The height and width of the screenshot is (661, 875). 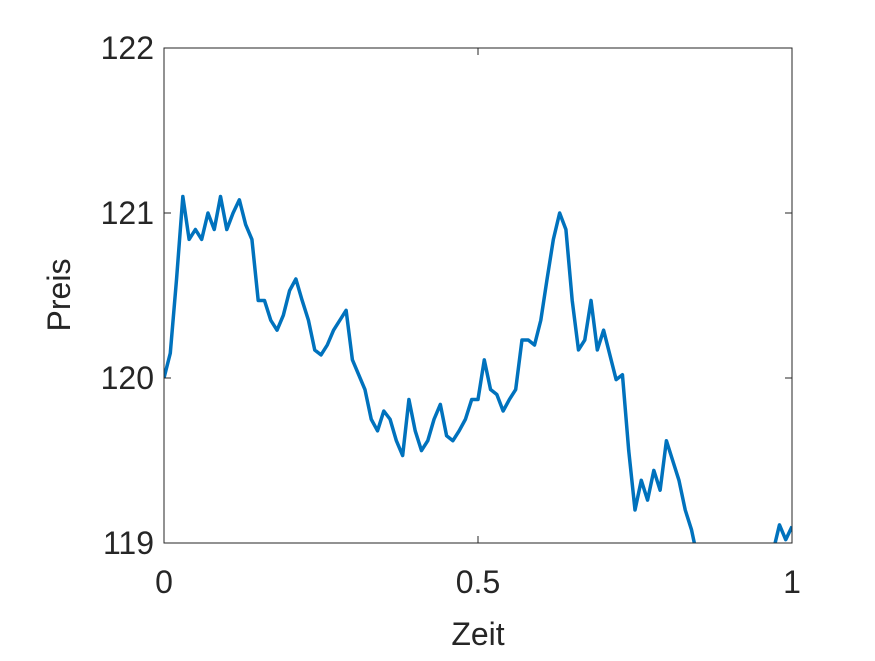 What do you see at coordinates (127, 213) in the screenshot?
I see `y-tick-label: 121` at bounding box center [127, 213].